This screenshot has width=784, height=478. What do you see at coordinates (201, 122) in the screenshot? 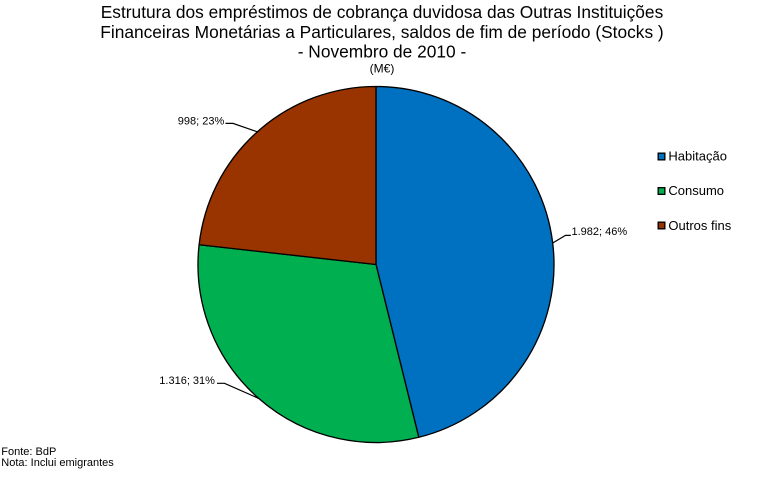
I see `svg-text: 998; 23%` at bounding box center [201, 122].